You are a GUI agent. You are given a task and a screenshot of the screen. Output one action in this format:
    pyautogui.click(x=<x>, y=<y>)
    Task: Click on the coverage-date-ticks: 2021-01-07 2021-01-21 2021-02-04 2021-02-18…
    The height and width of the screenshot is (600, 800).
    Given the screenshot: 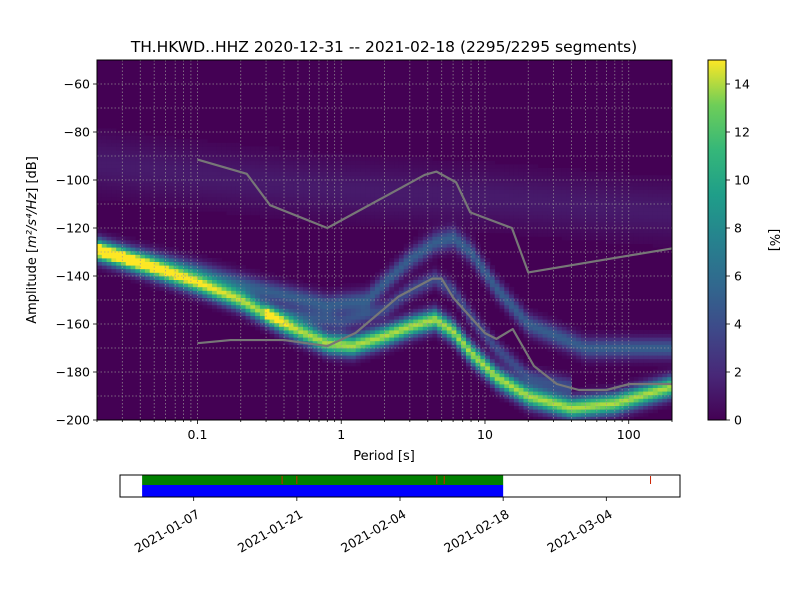 What is the action you would take?
    pyautogui.click(x=373, y=526)
    